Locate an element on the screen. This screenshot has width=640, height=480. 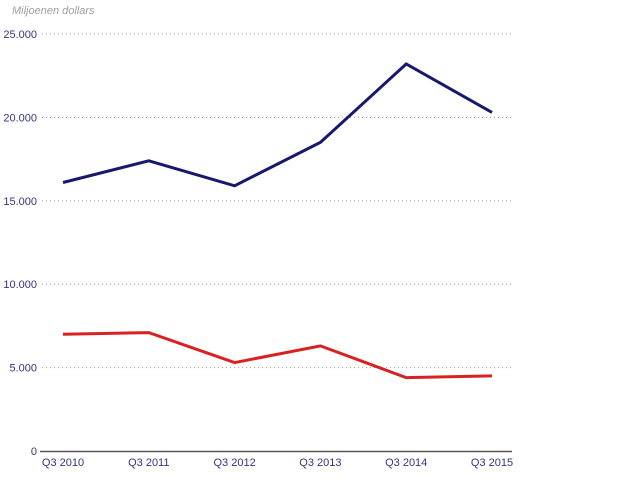
x-tick-label: Q3 2014 is located at coordinates (406, 463).